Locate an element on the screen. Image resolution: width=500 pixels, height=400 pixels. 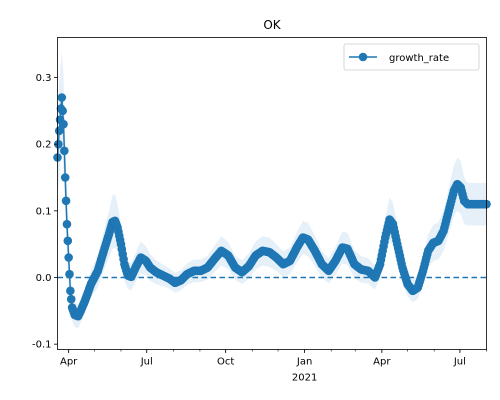
legend-marker-sample is located at coordinates (363, 57).